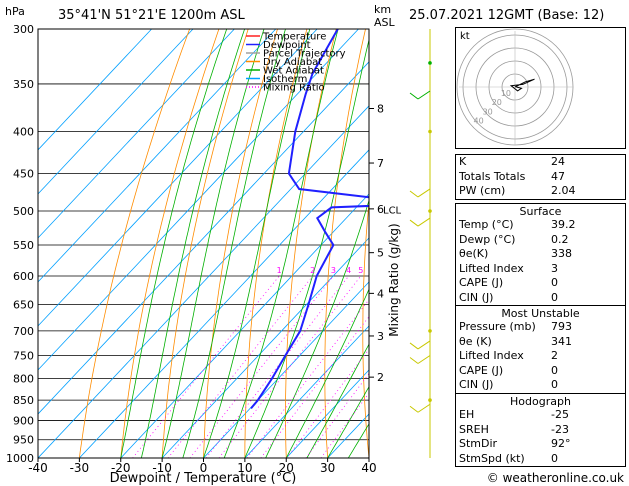 Image resolution: width=629 pixels, height=486 pixels. What do you see at coordinates (286, 468) in the screenshot?
I see `x-tick-label: 20` at bounding box center [286, 468].